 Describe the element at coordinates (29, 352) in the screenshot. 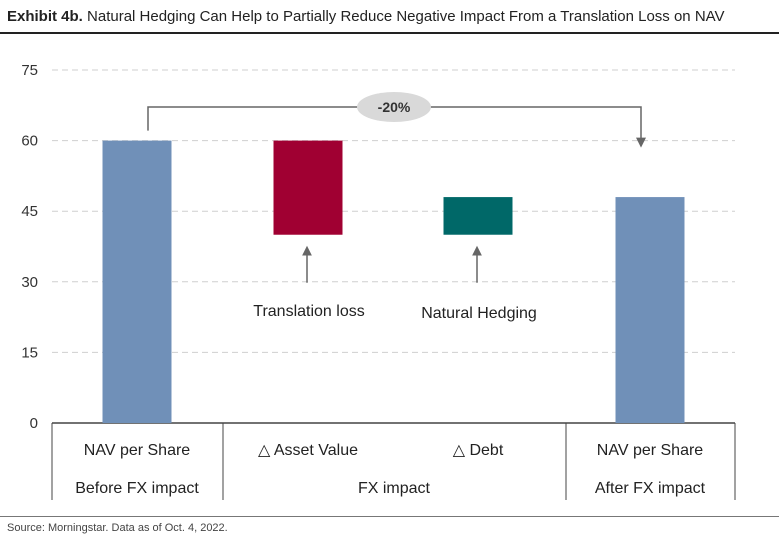

I see `y-tick-label-15: 15` at that location.